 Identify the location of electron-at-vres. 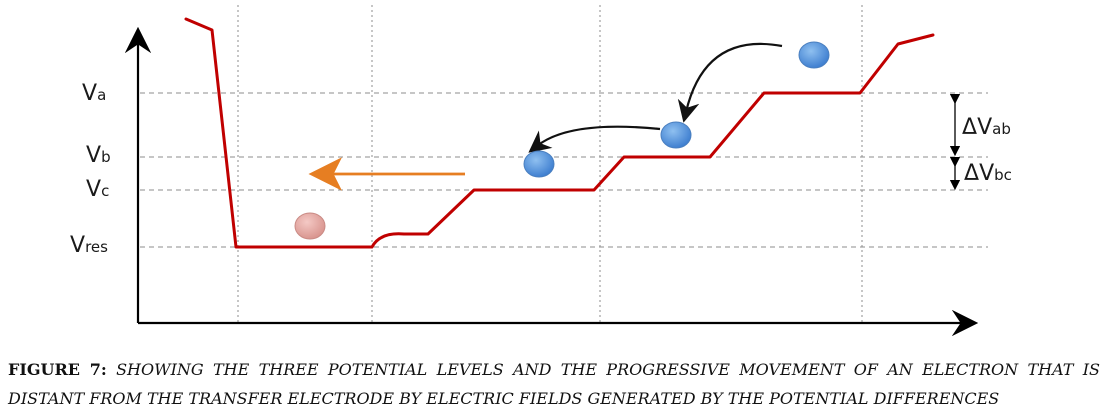
(310, 226).